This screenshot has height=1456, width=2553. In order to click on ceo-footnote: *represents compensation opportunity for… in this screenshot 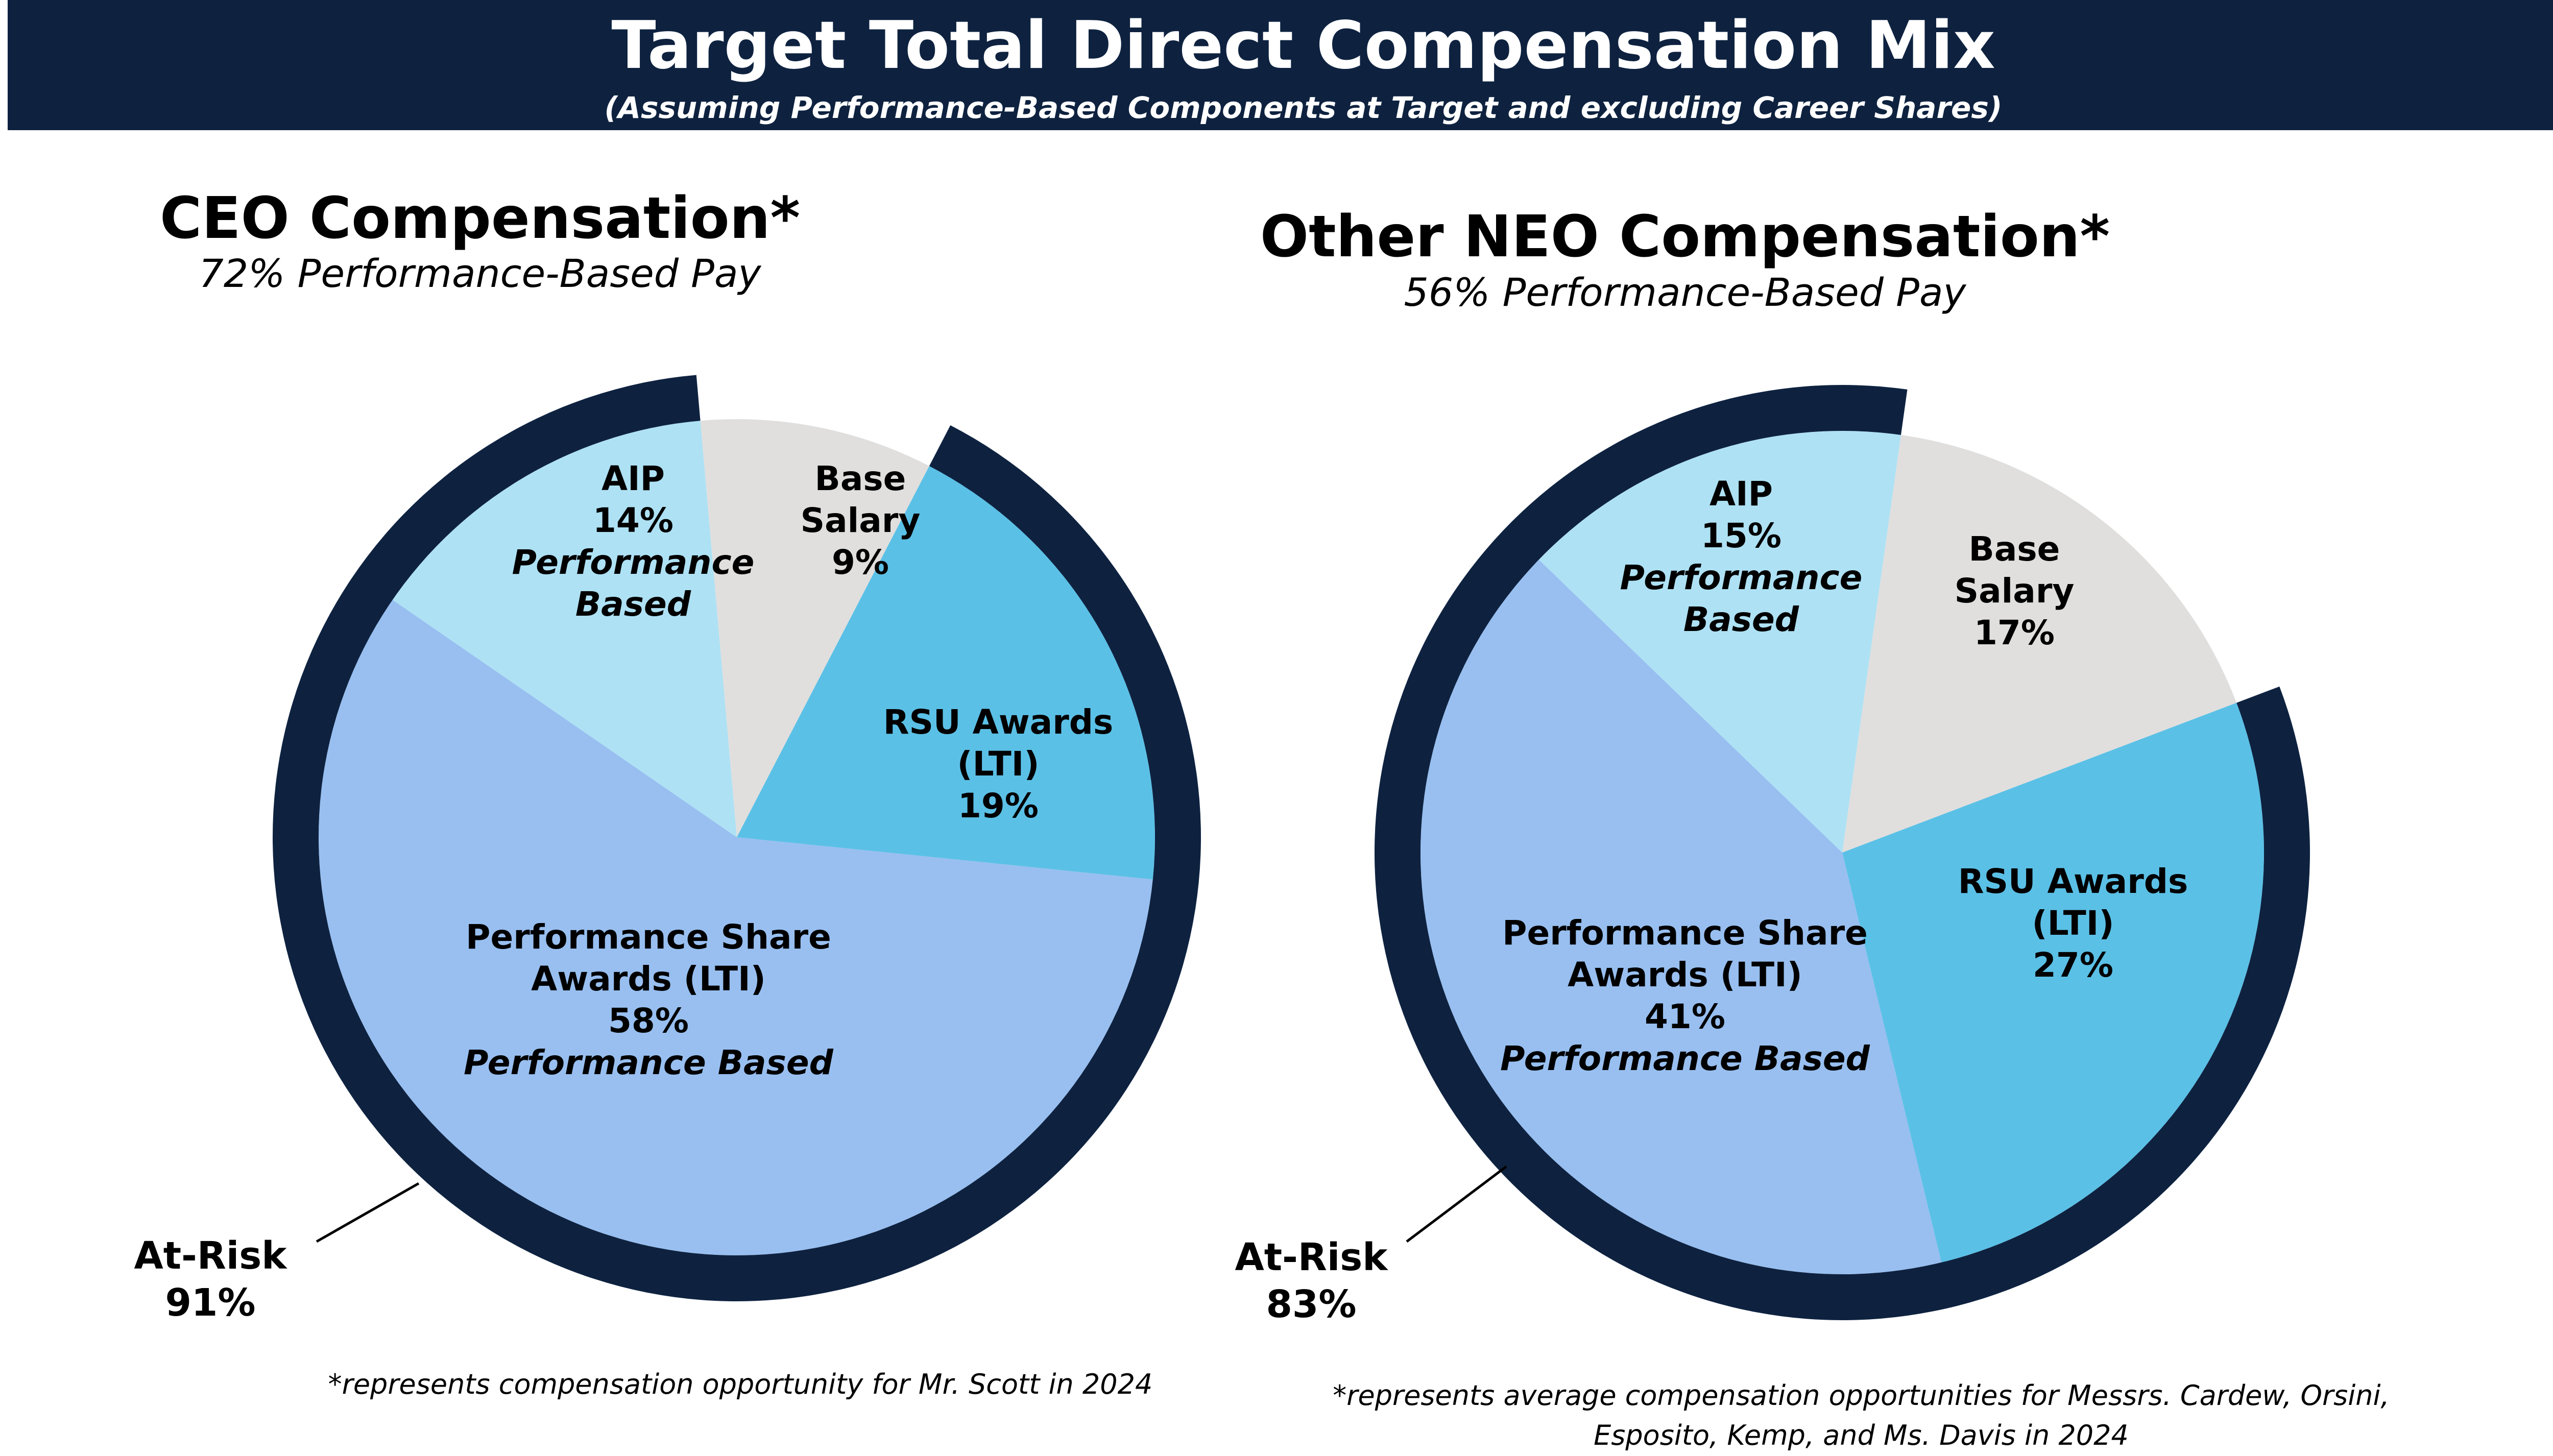, I will do `click(741, 1384)`.